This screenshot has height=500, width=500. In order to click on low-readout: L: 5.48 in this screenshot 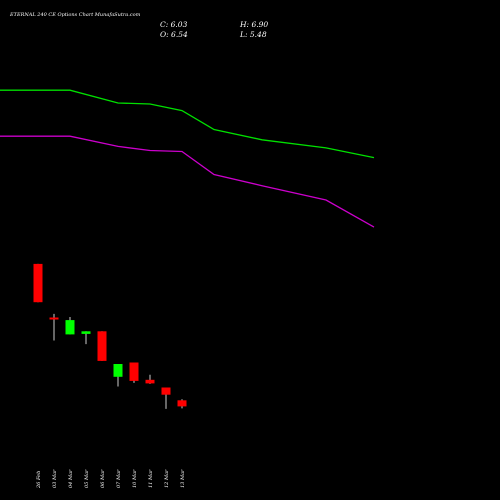, I will do `click(253, 34)`.